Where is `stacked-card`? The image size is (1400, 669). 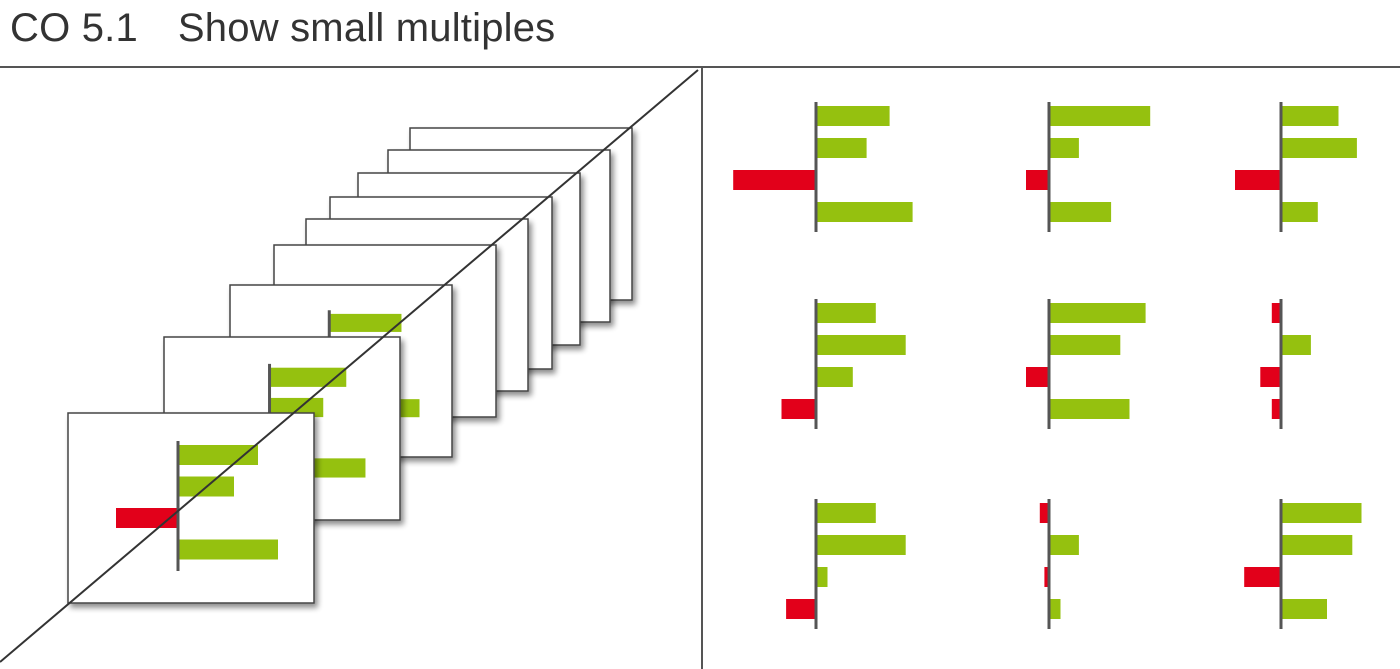 stacked-card is located at coordinates (191, 508).